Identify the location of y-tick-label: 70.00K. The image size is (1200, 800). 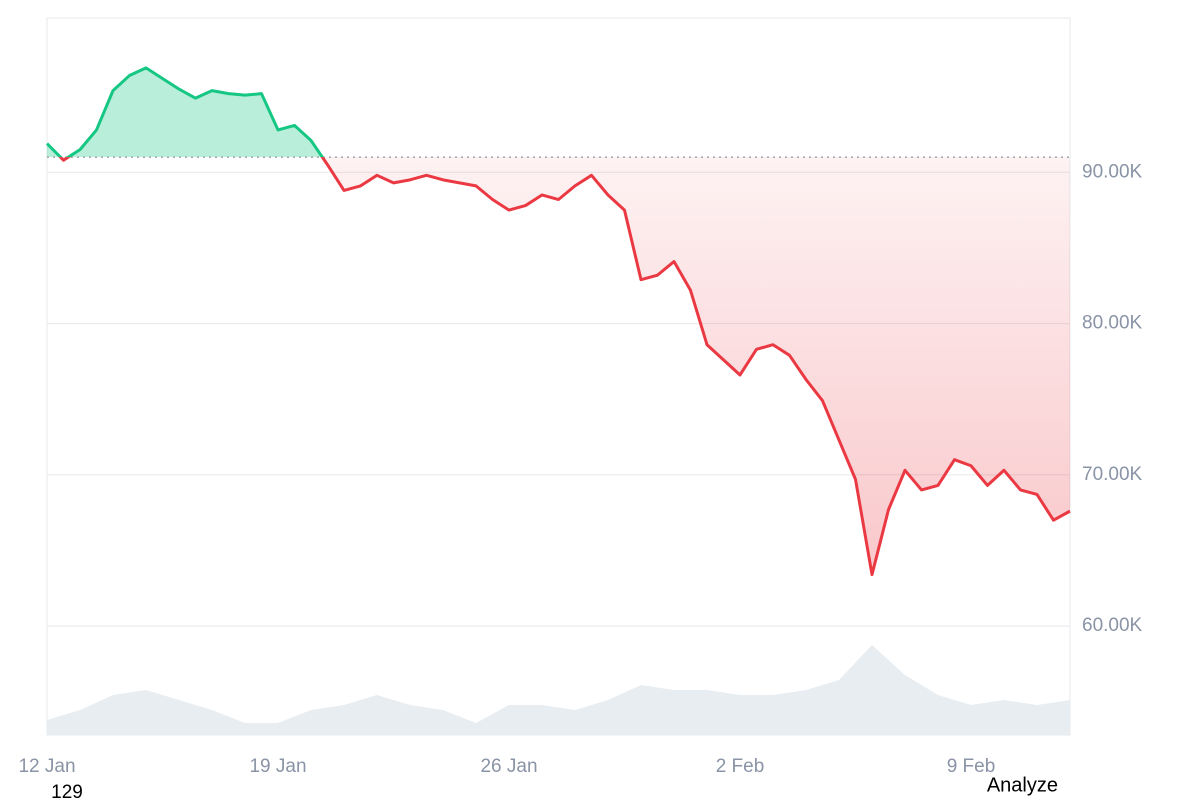
(1112, 474).